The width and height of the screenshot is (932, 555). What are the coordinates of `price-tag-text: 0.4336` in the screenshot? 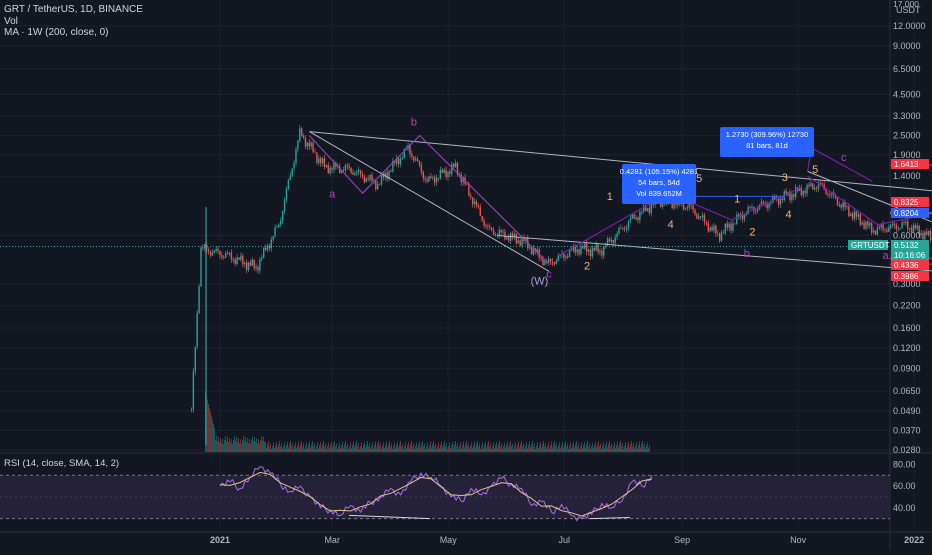 It's located at (906, 265).